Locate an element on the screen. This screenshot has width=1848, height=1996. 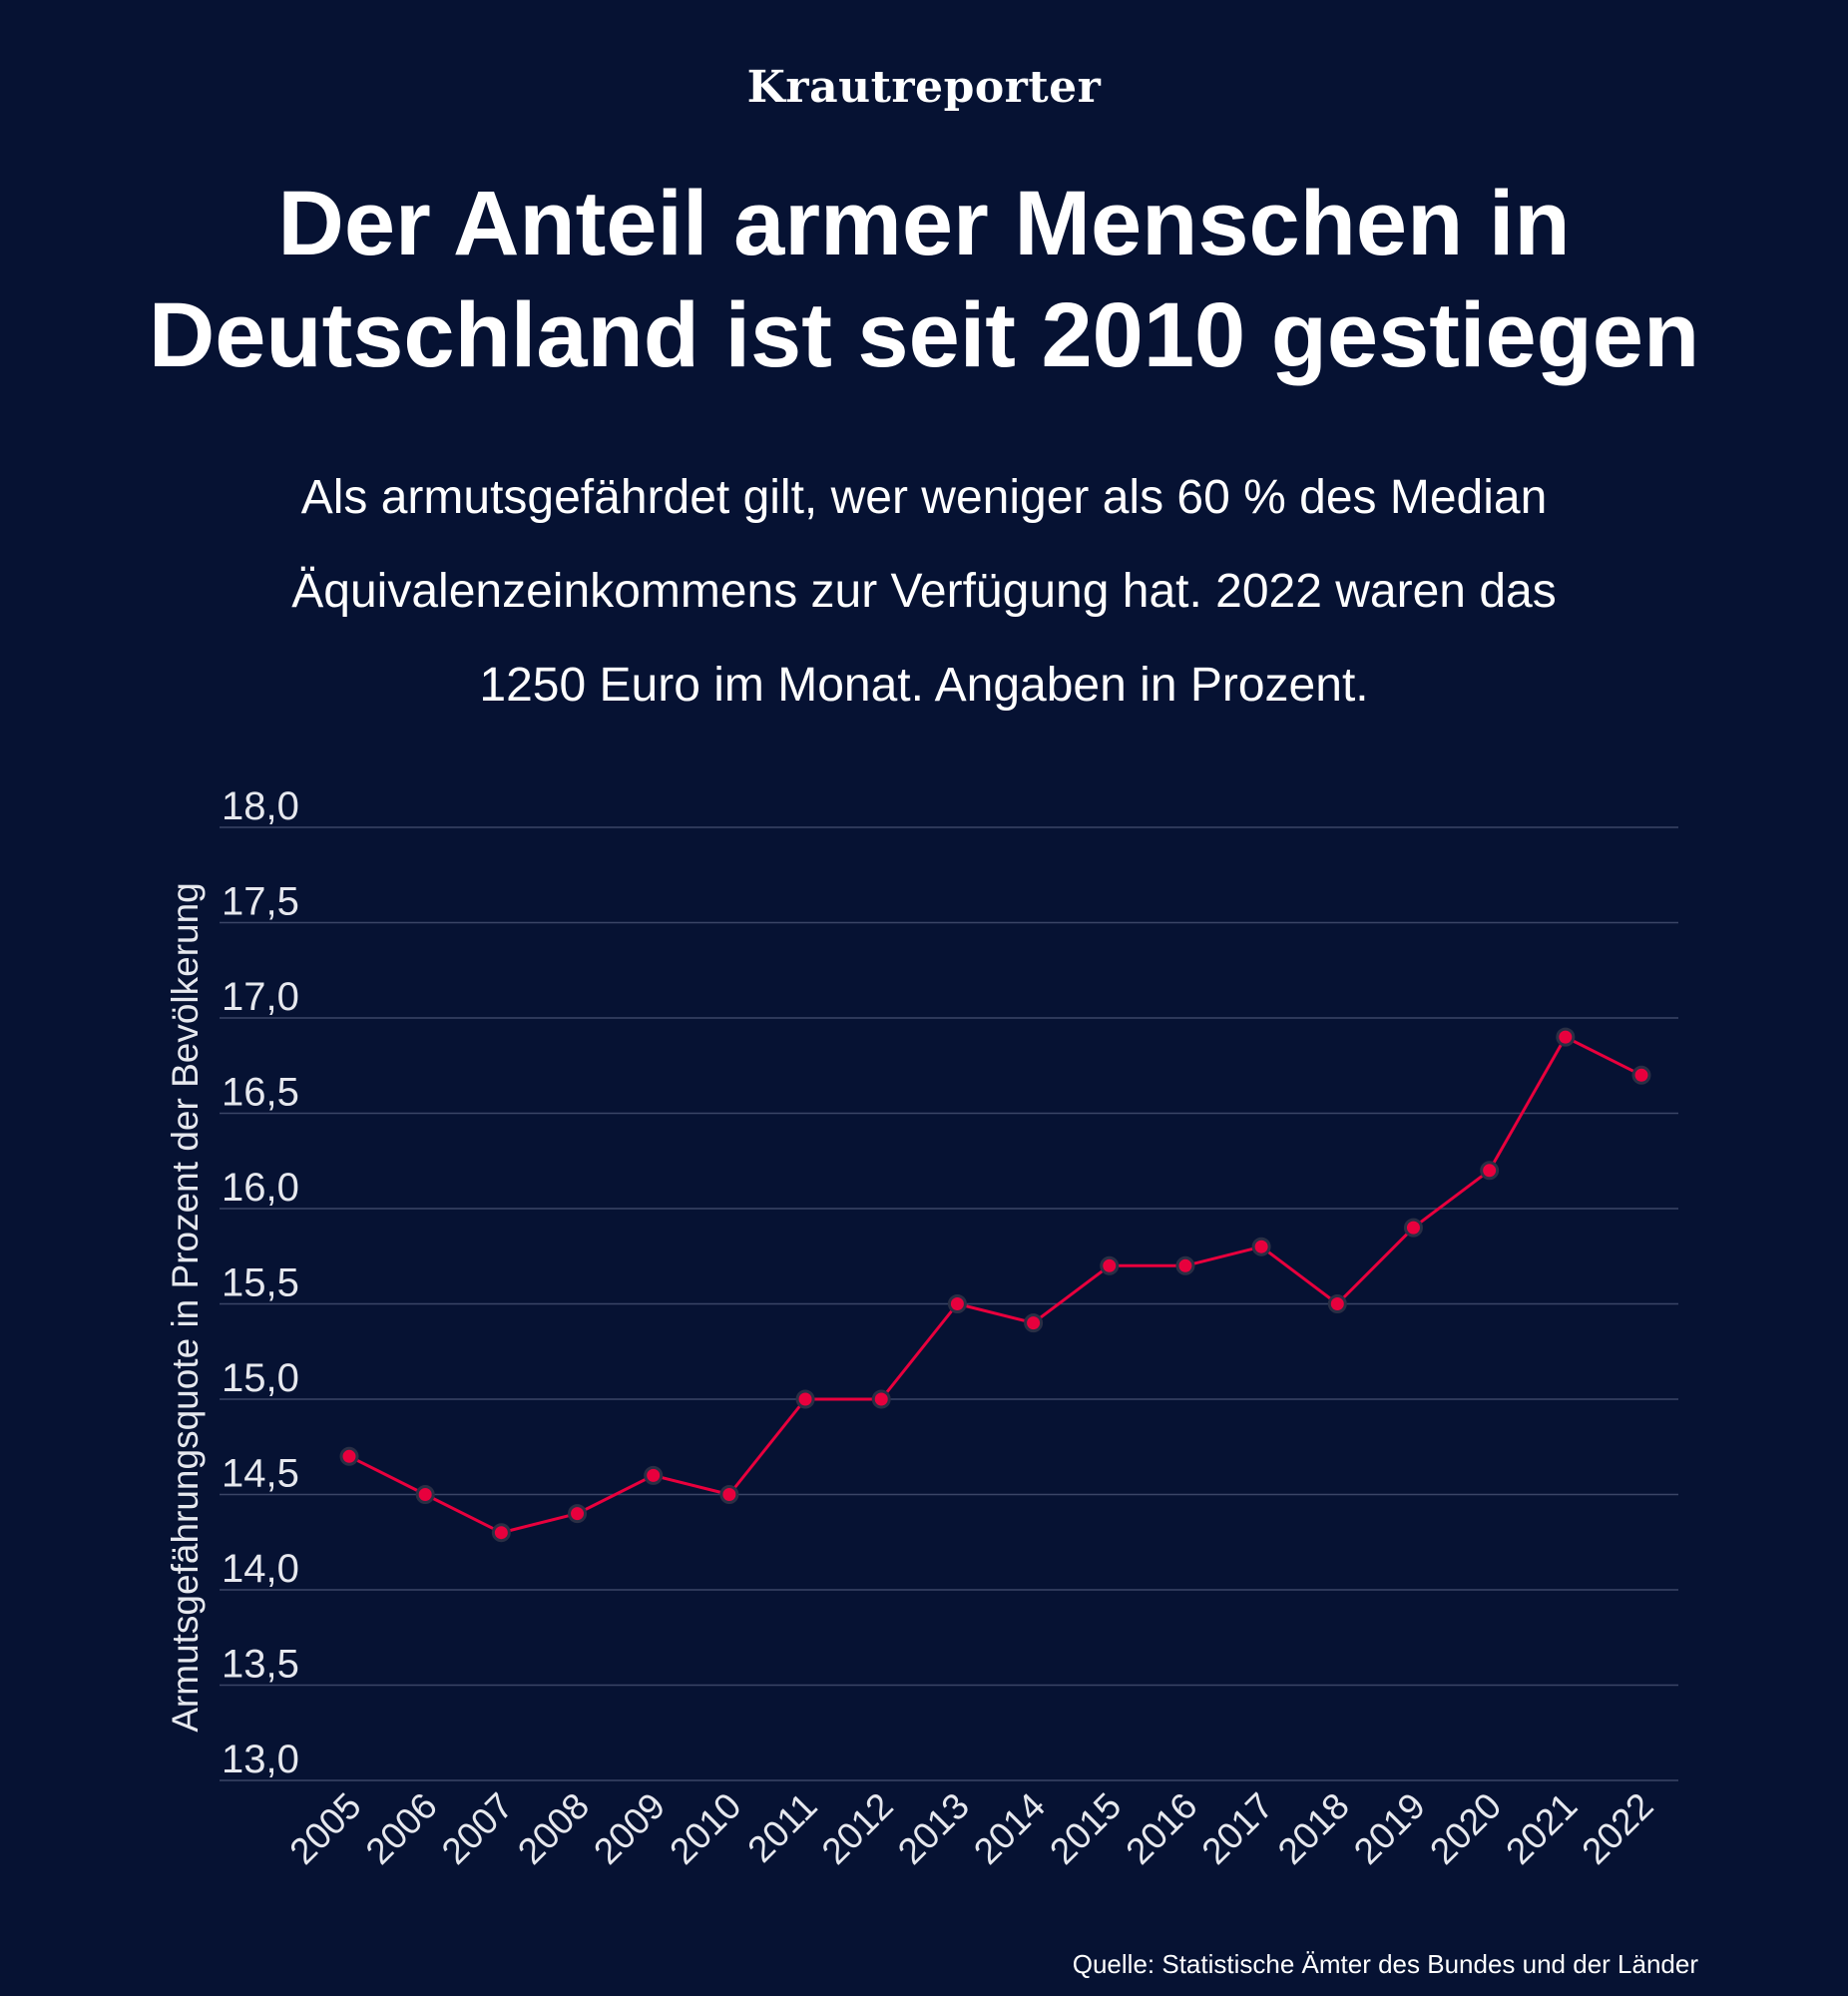
y-tick-label: 13,0 is located at coordinates (261, 1759).